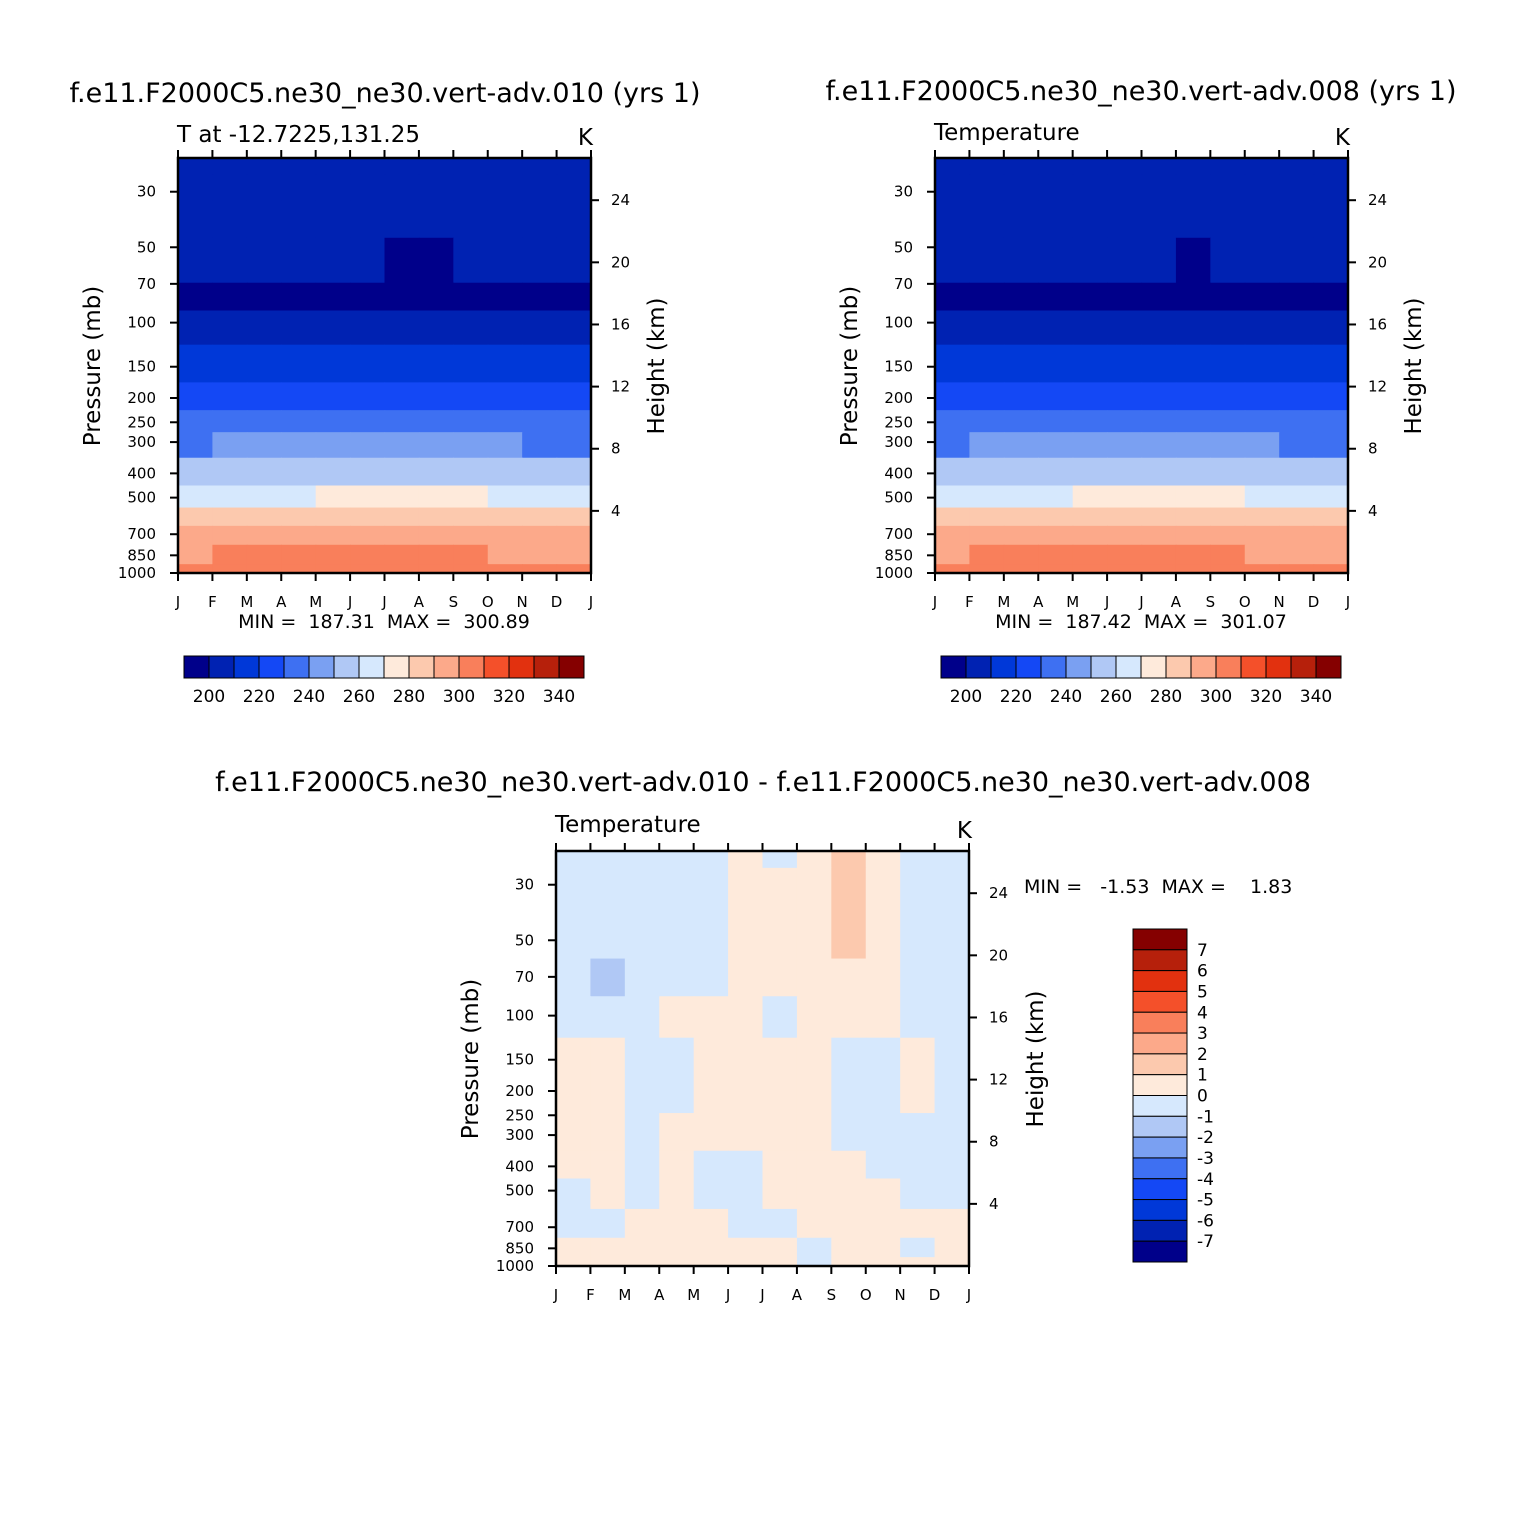 The height and width of the screenshot is (1528, 1525). I want to click on colorbar-label: 4, so click(1202, 1013).